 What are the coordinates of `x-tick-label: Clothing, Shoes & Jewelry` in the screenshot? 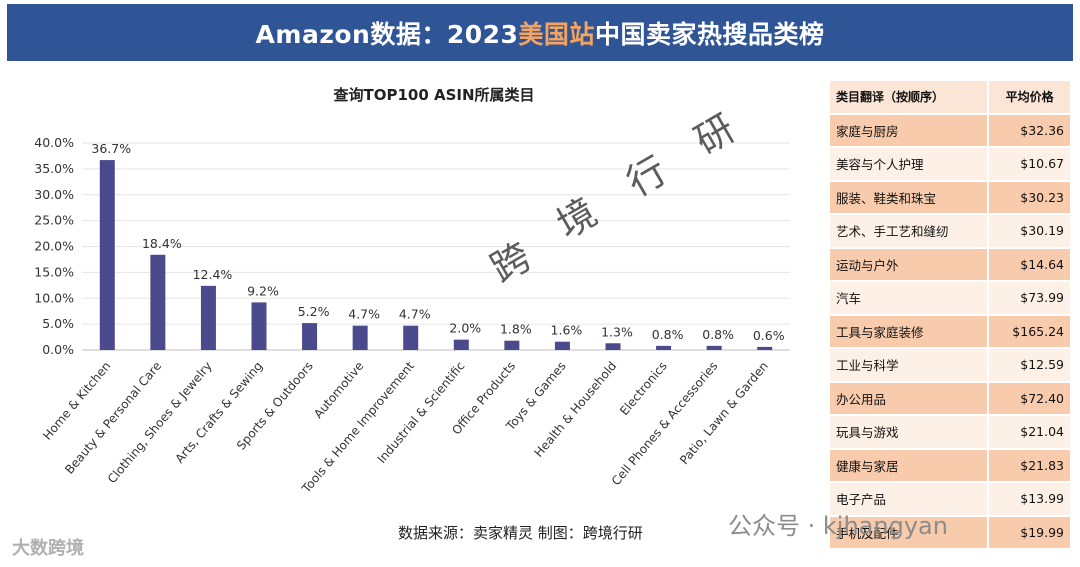 It's located at (160, 422).